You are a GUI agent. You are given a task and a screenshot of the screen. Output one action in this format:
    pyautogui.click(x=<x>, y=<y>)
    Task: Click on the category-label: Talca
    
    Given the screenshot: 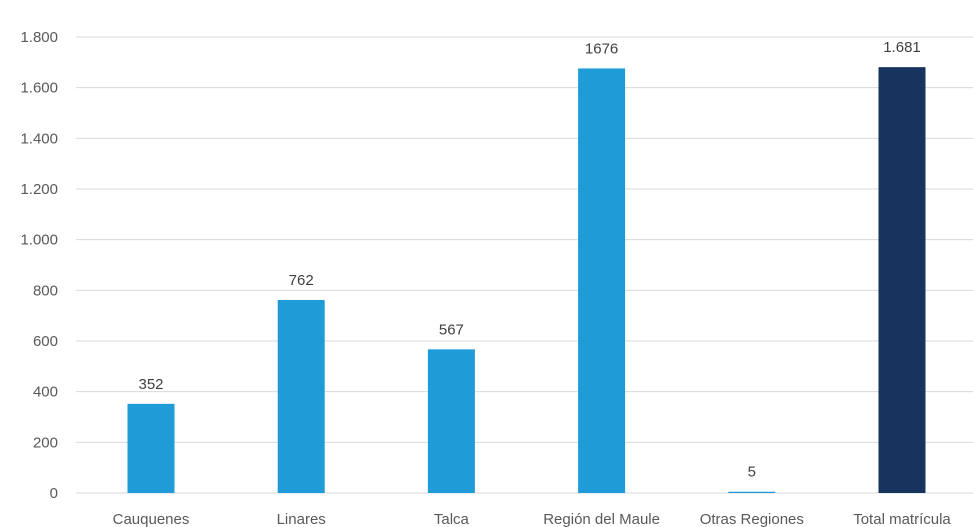 What is the action you would take?
    pyautogui.click(x=452, y=519)
    